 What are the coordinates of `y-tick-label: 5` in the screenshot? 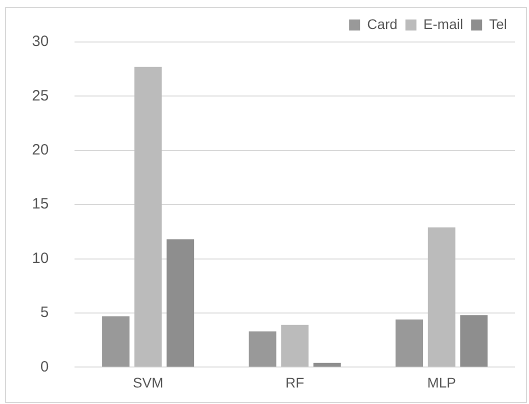 It's located at (44, 313).